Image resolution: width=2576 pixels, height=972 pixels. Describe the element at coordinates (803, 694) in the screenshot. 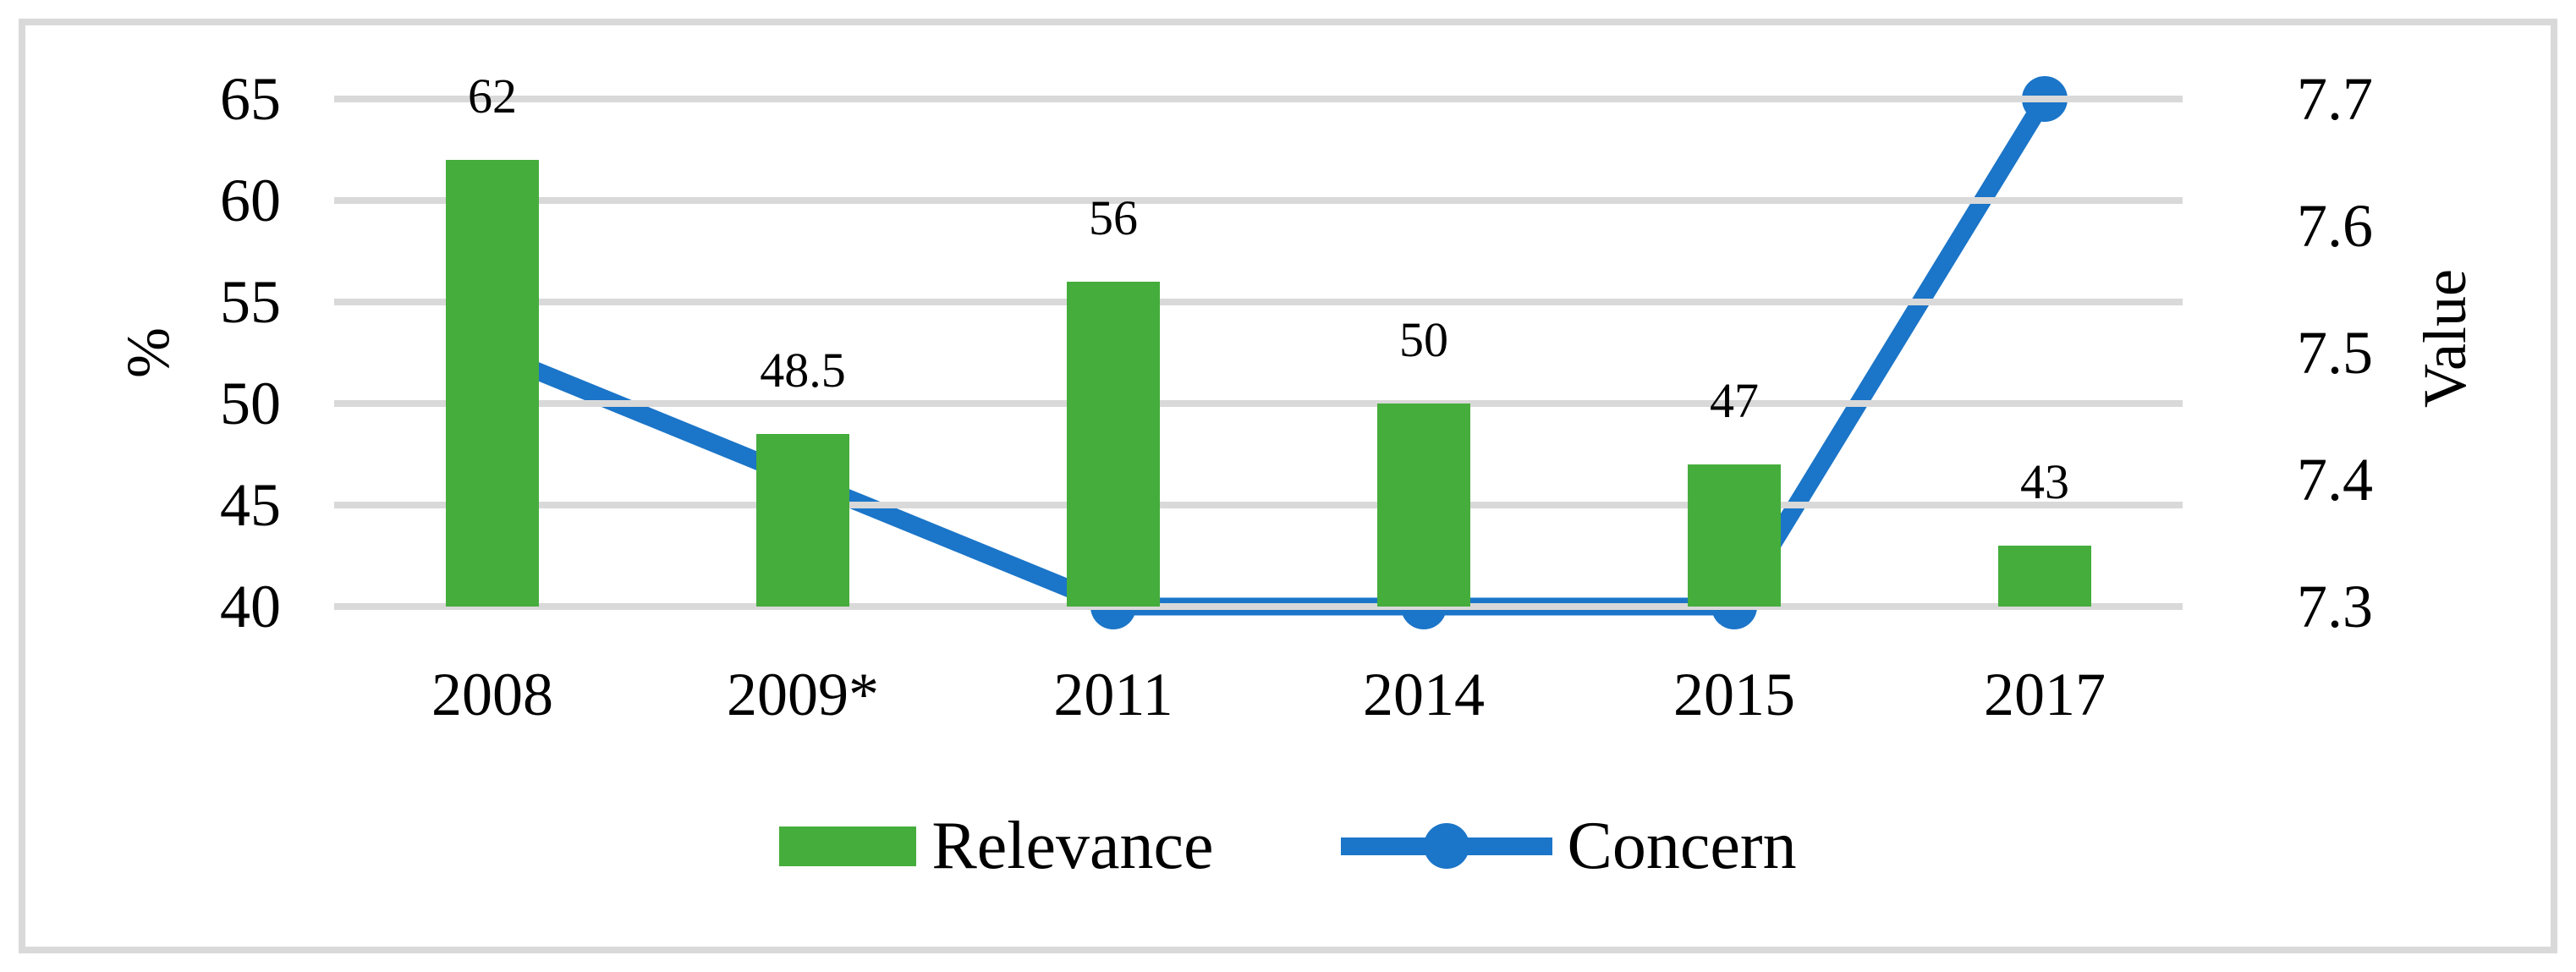

I see `category-label: 2009*` at that location.